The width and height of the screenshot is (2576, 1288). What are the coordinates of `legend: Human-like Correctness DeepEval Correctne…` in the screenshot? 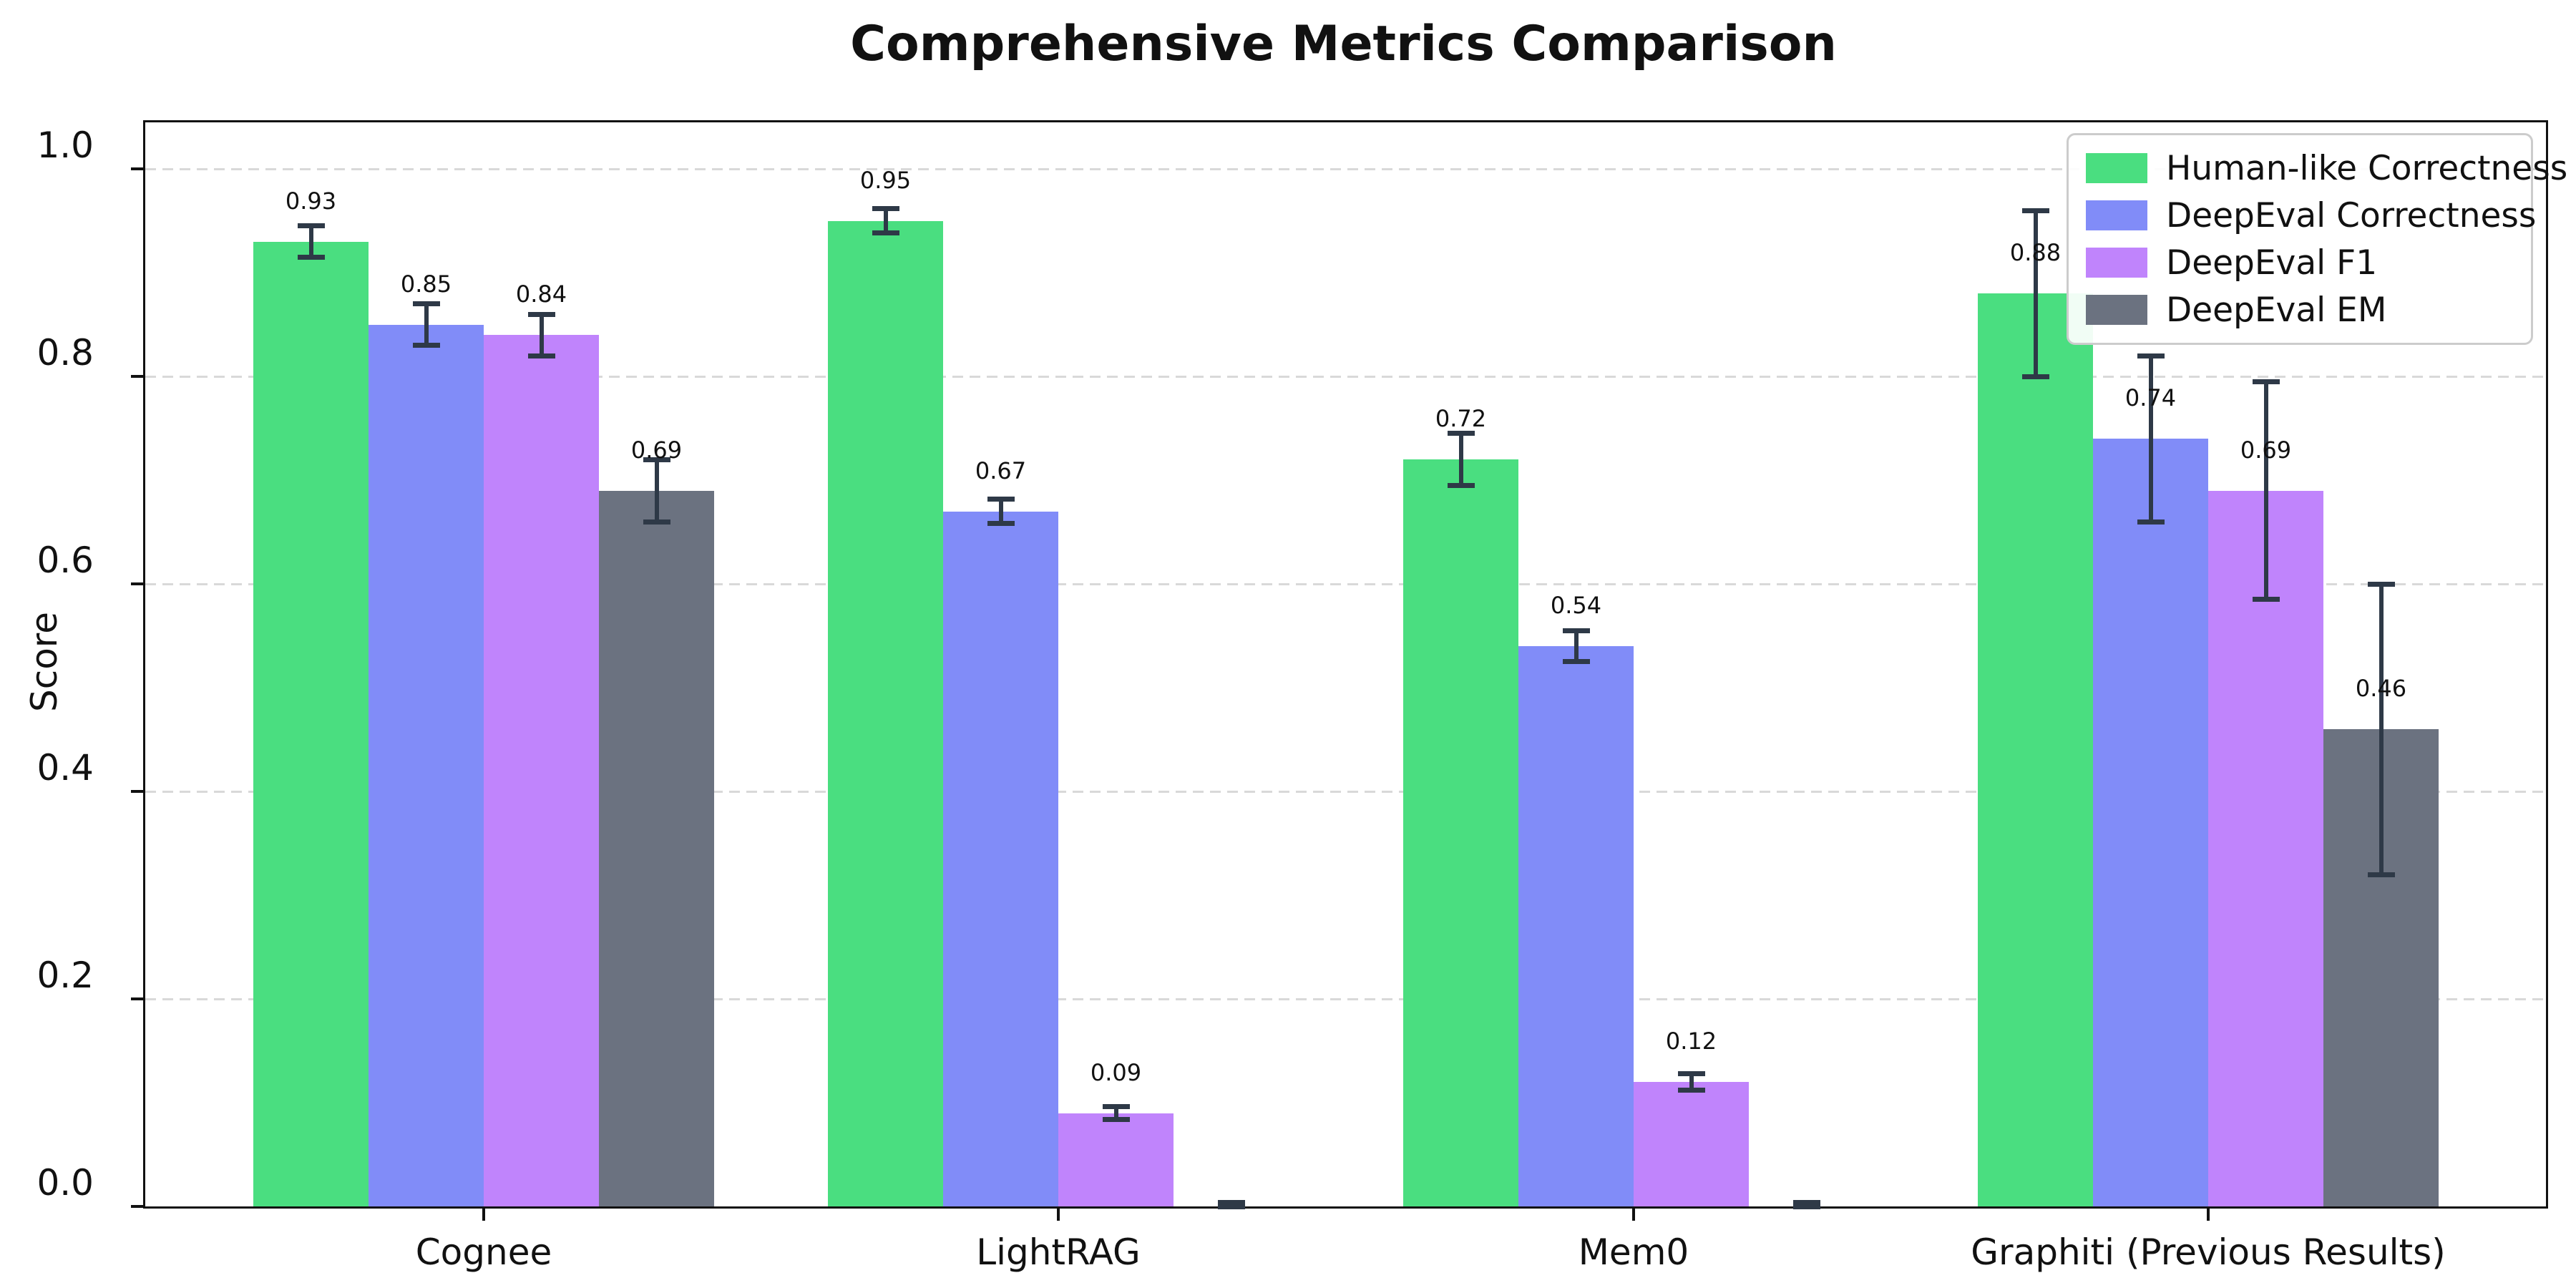 It's located at (2317, 239).